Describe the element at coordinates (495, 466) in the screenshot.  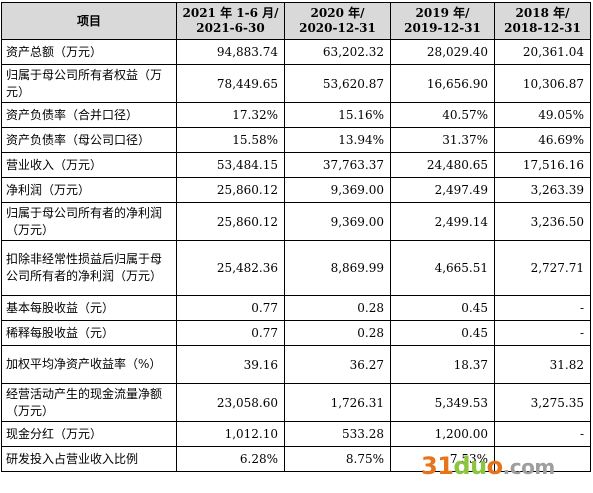
I see `watermark-part: o` at that location.